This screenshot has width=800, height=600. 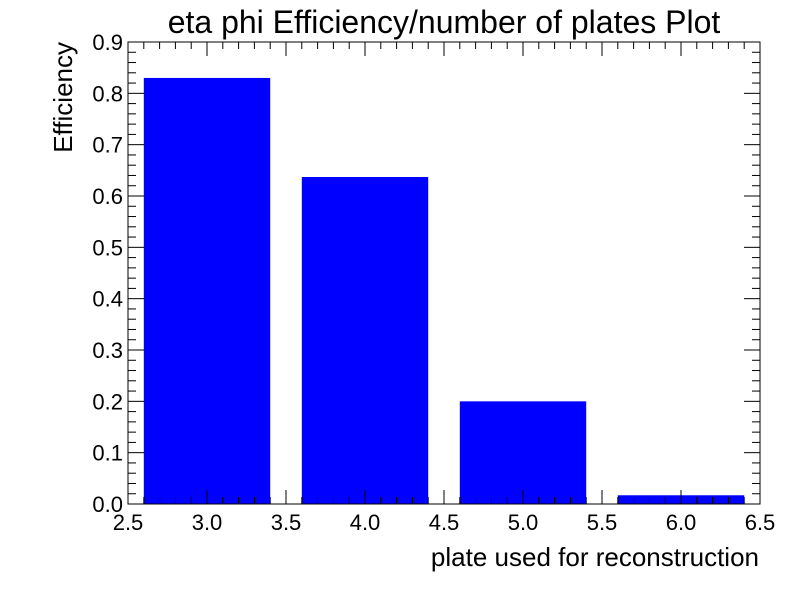 What do you see at coordinates (107, 247) in the screenshot?
I see `y-tick-label: 0.5` at bounding box center [107, 247].